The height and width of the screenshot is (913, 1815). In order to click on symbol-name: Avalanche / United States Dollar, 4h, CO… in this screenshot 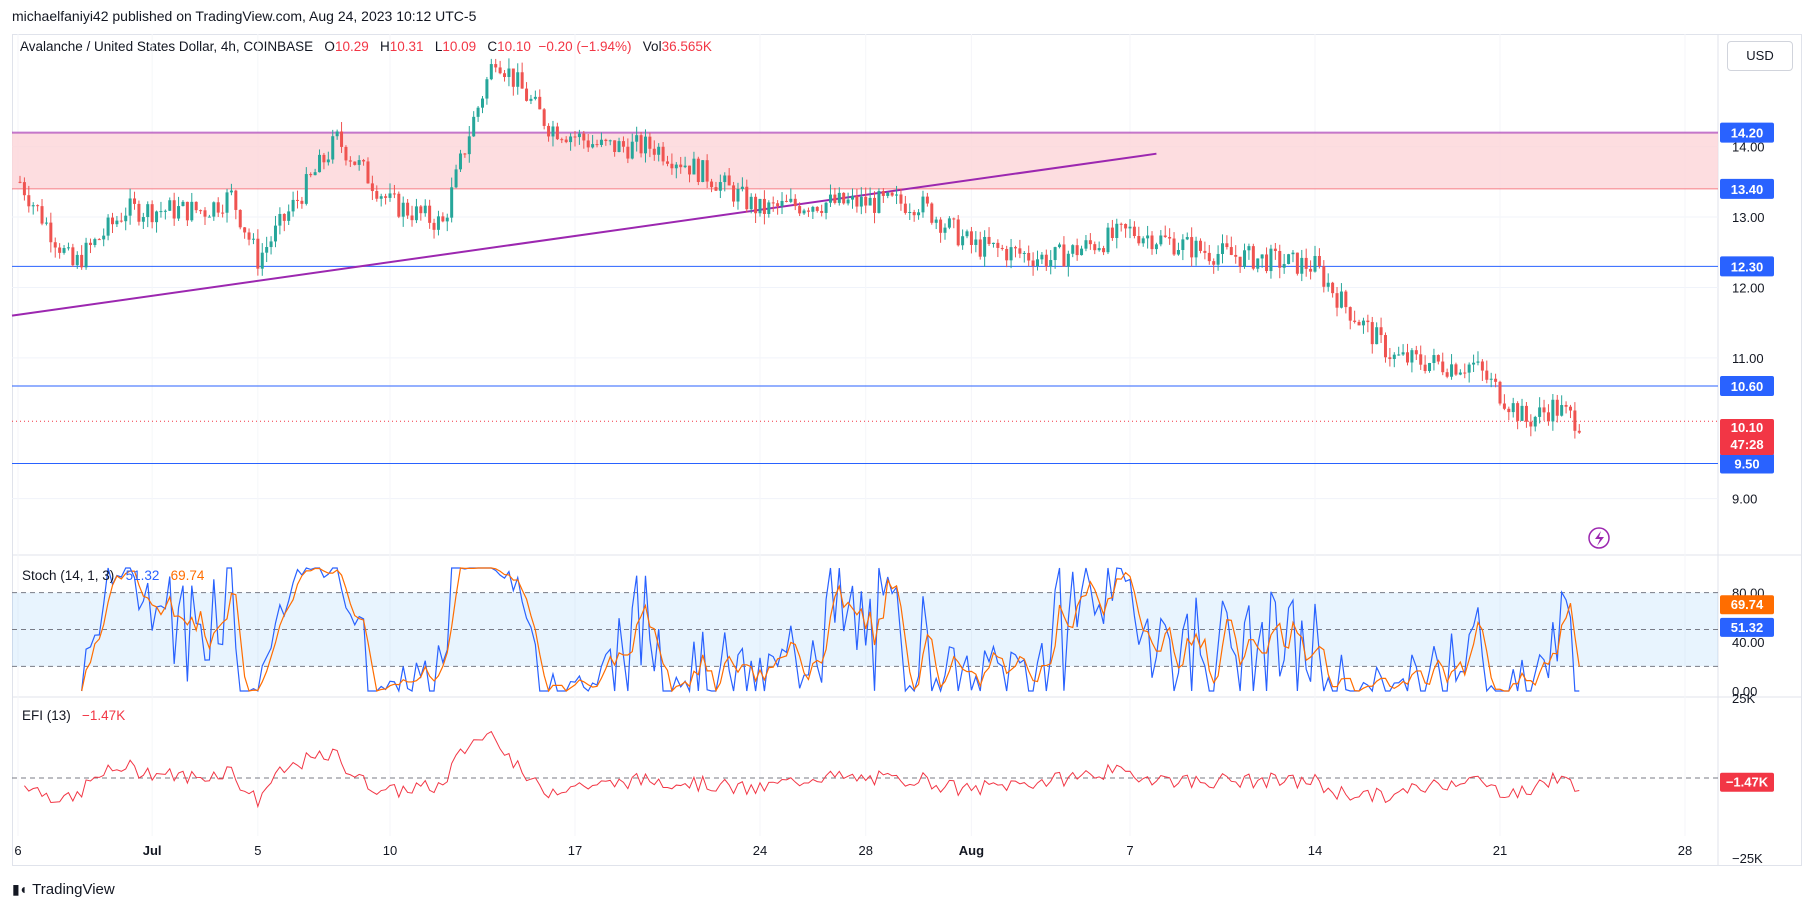, I will do `click(167, 46)`.